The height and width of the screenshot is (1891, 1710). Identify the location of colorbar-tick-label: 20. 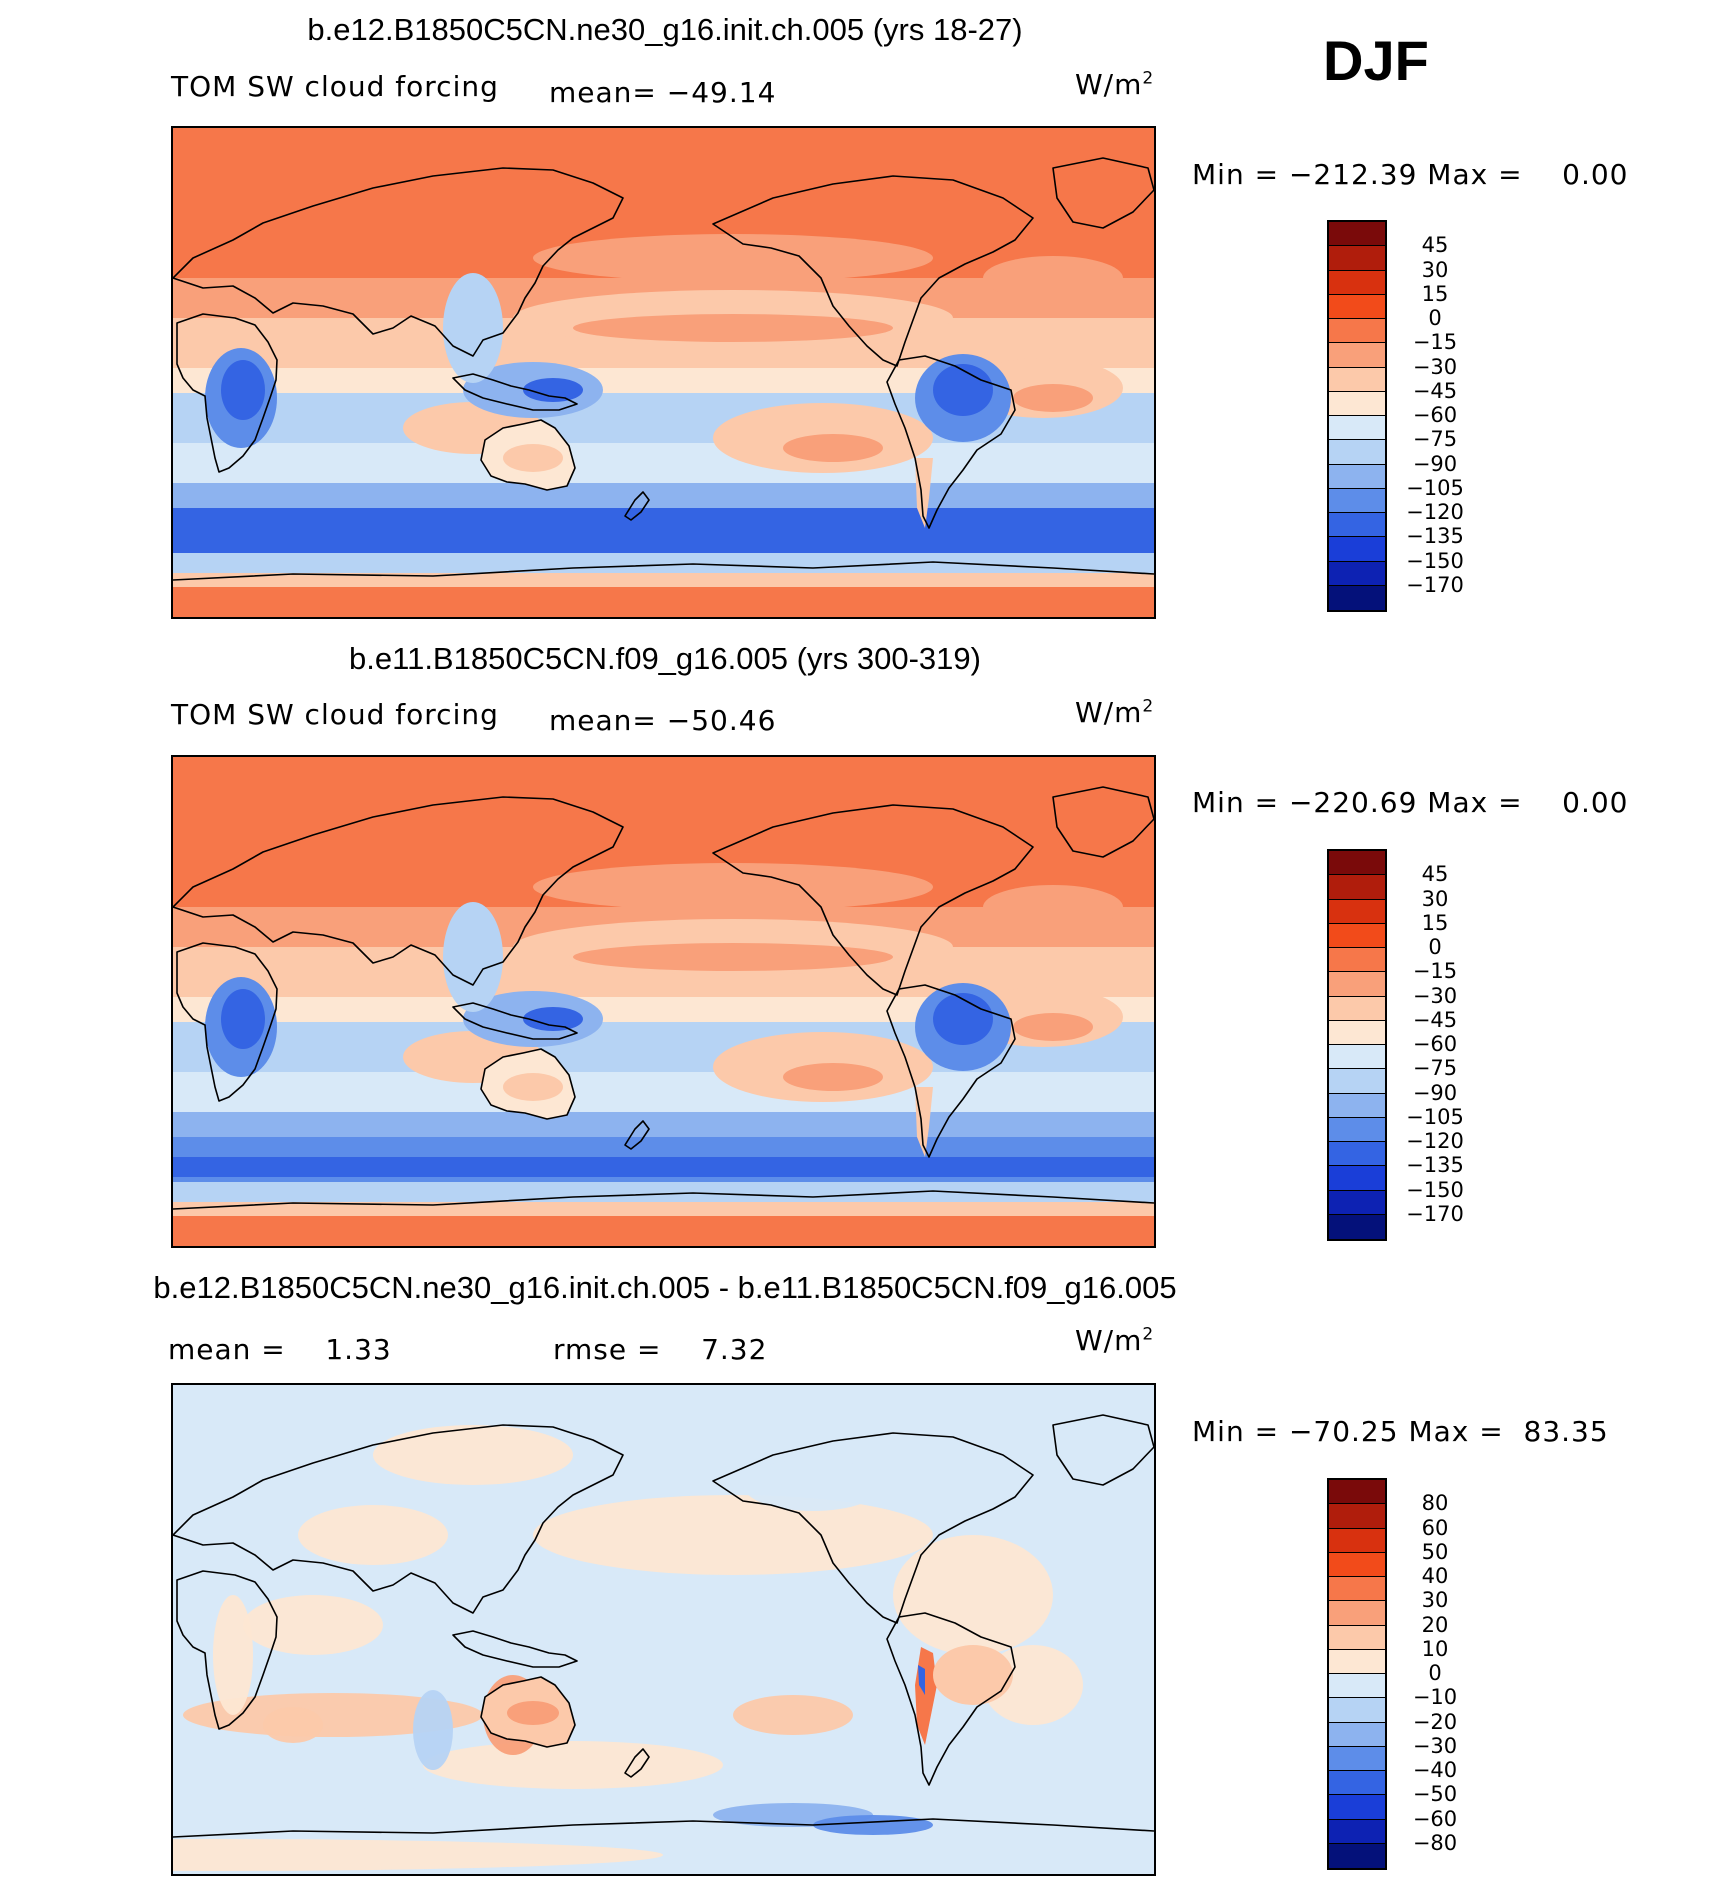
(1435, 1624).